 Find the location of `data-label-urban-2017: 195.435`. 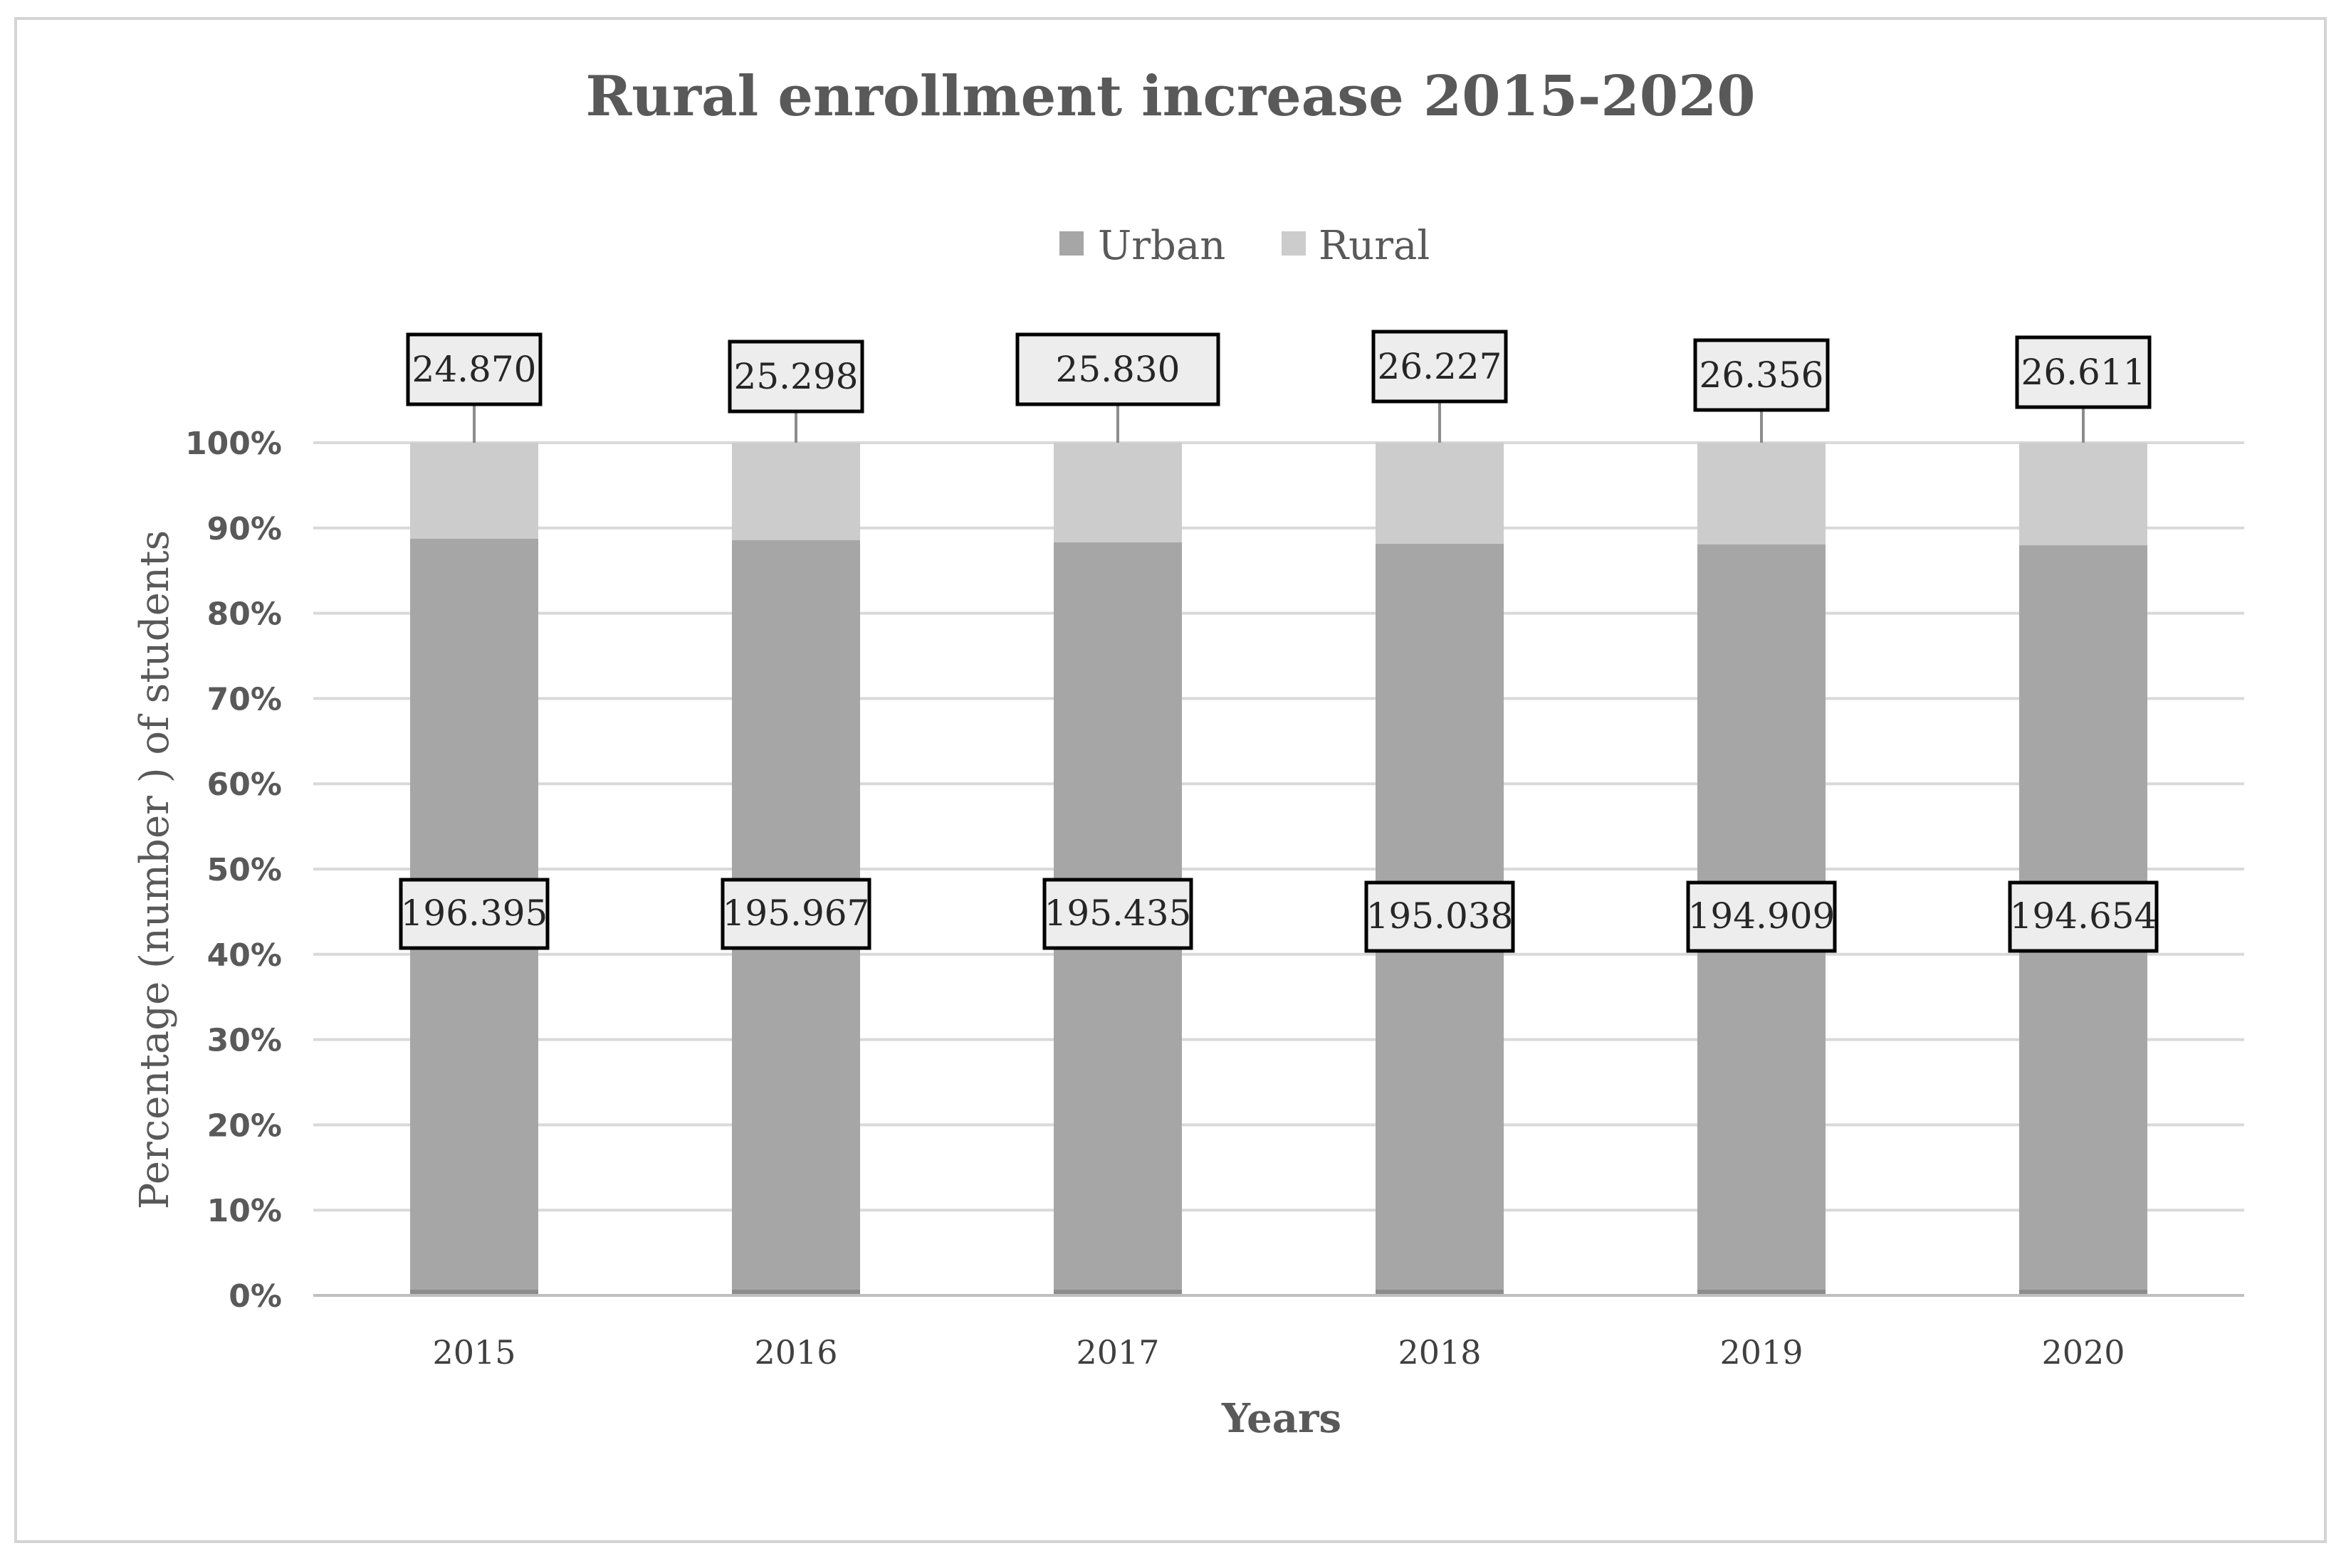

data-label-urban-2017: 195.435 is located at coordinates (1118, 914).